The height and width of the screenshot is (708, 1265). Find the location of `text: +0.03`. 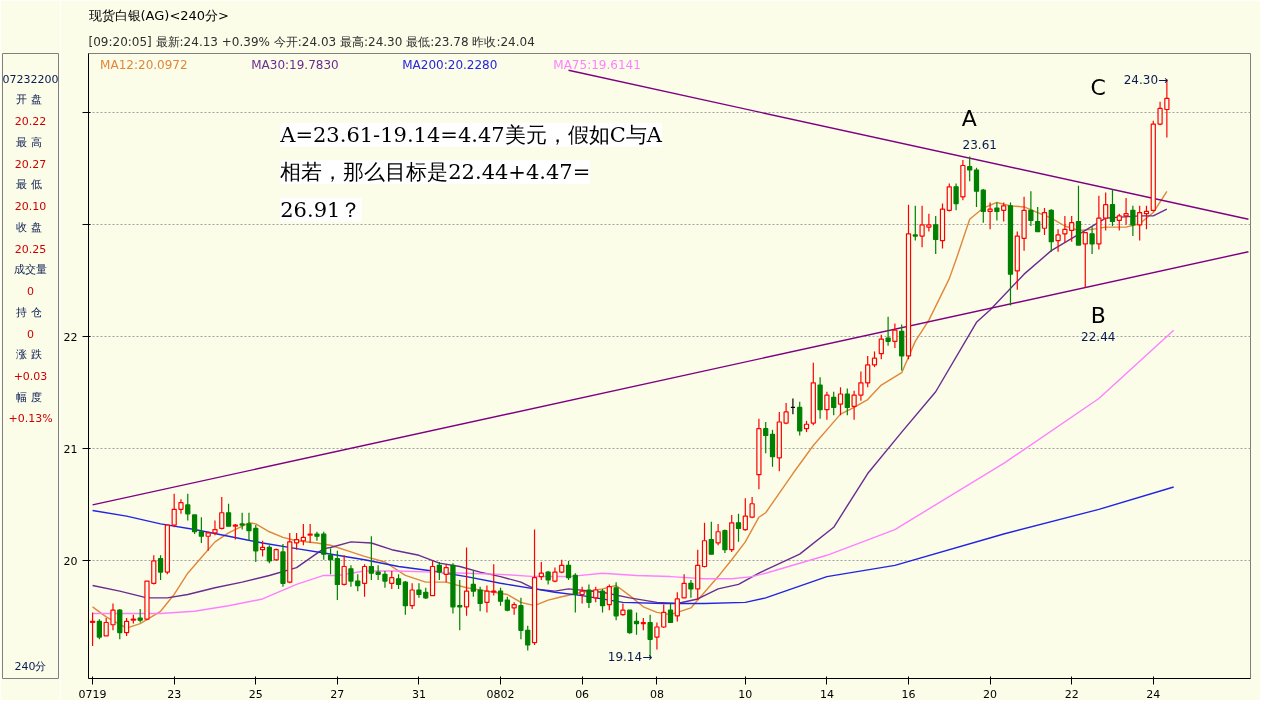

text: +0.03 is located at coordinates (30, 376).